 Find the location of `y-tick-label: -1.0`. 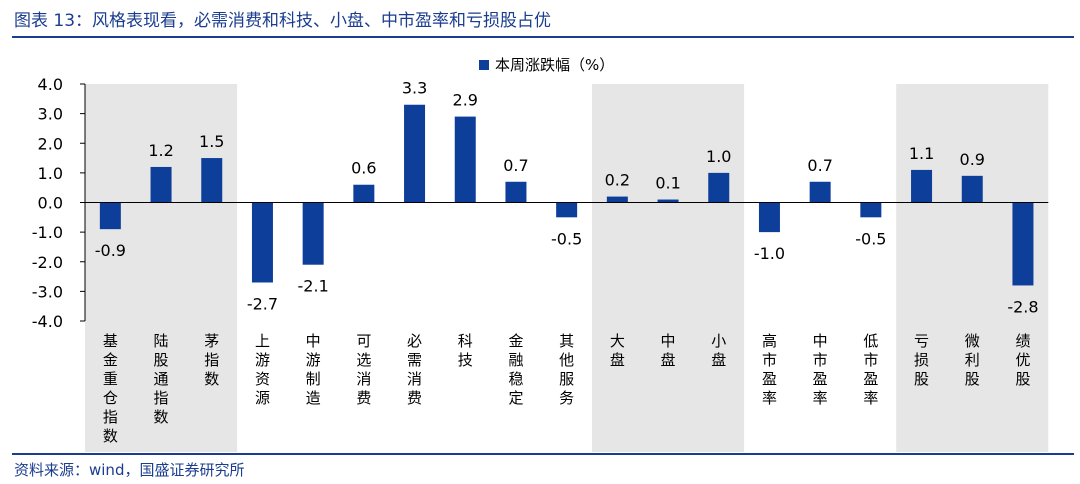

y-tick-label: -1.0 is located at coordinates (47, 232).